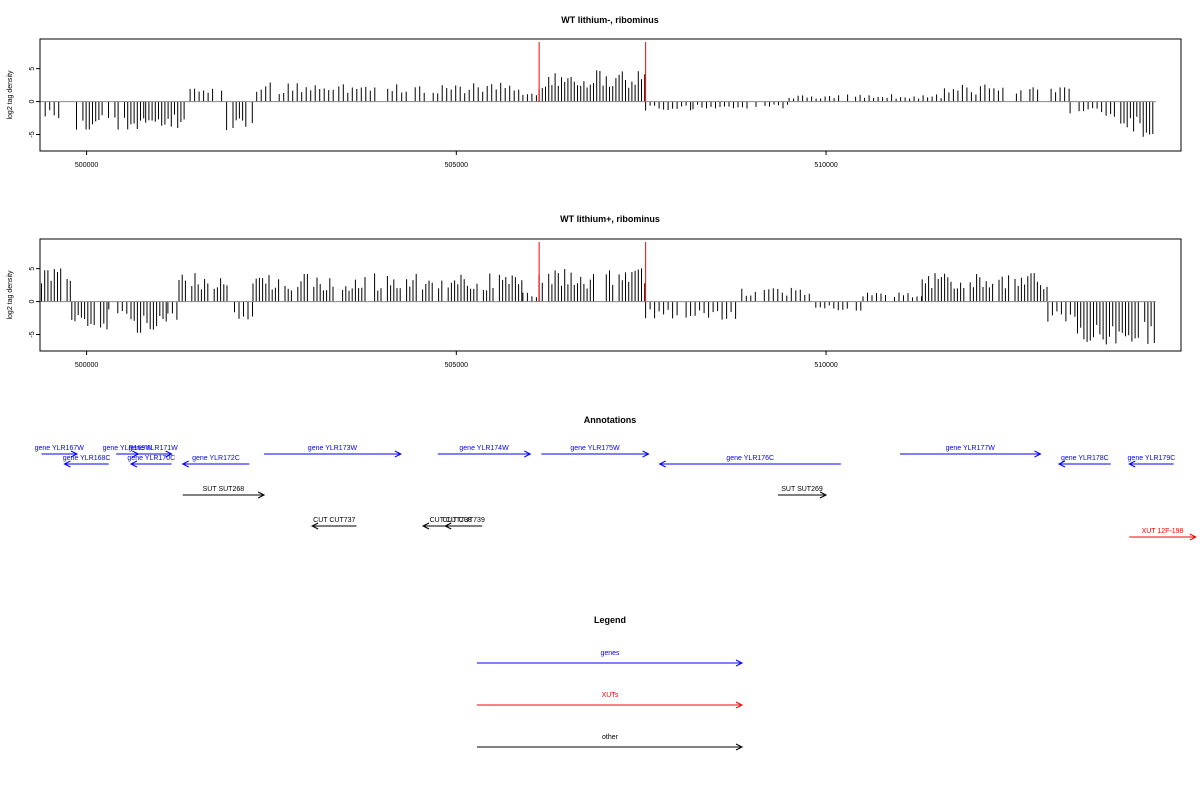  What do you see at coordinates (153, 448) in the screenshot?
I see `feature-label: gene YLR171W` at bounding box center [153, 448].